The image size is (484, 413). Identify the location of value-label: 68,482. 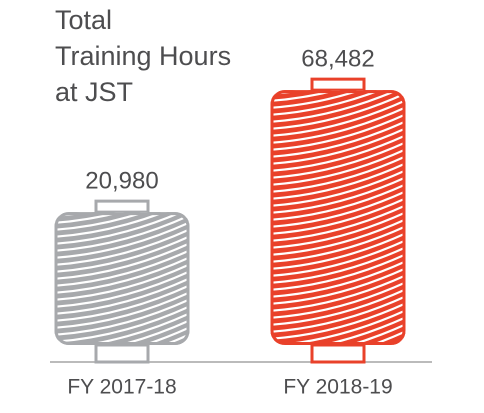
(337, 58).